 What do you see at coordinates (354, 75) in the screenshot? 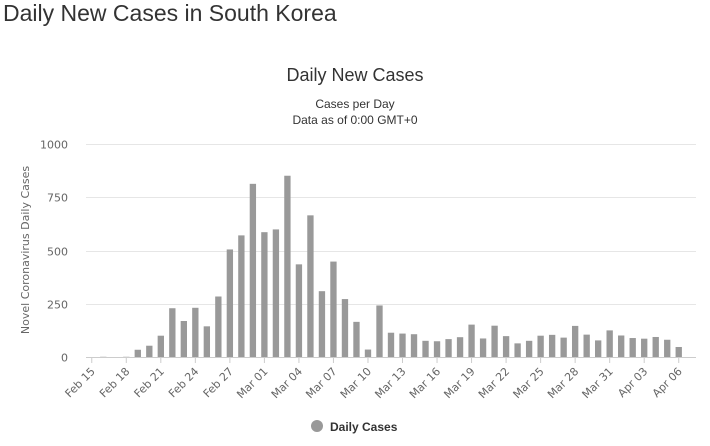
I see `chart-title: Daily New Cases` at bounding box center [354, 75].